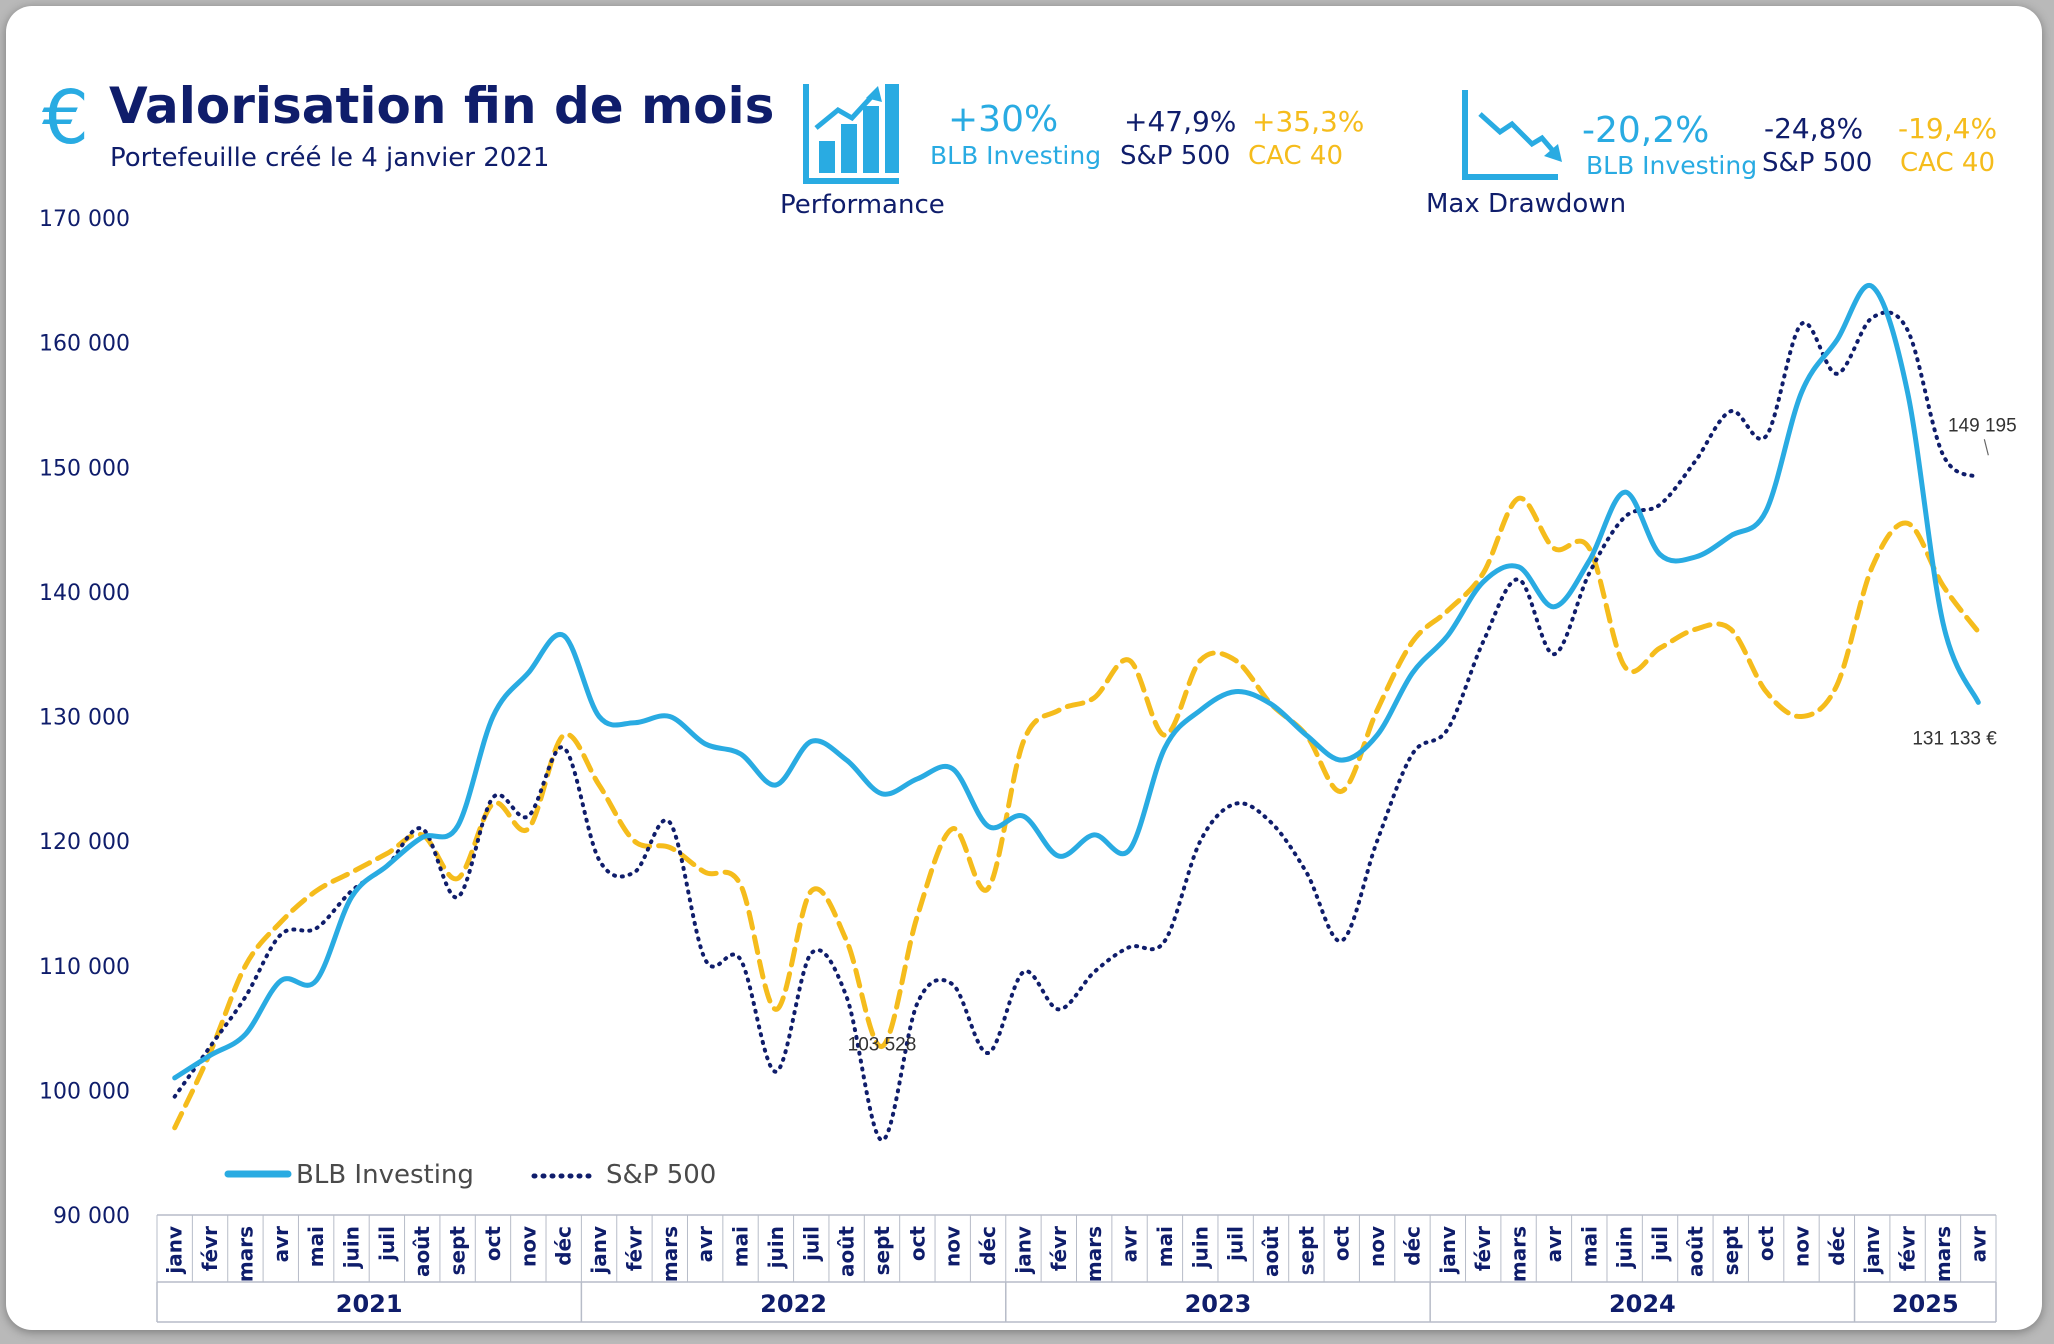 This screenshot has height=1344, width=2054. I want to click on y-tick-label: 100 000, so click(84, 1091).